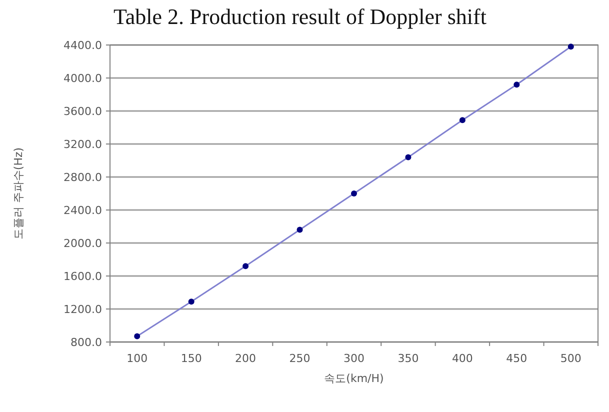  Describe the element at coordinates (245, 358) in the screenshot. I see `x-tick-label: 200` at that location.